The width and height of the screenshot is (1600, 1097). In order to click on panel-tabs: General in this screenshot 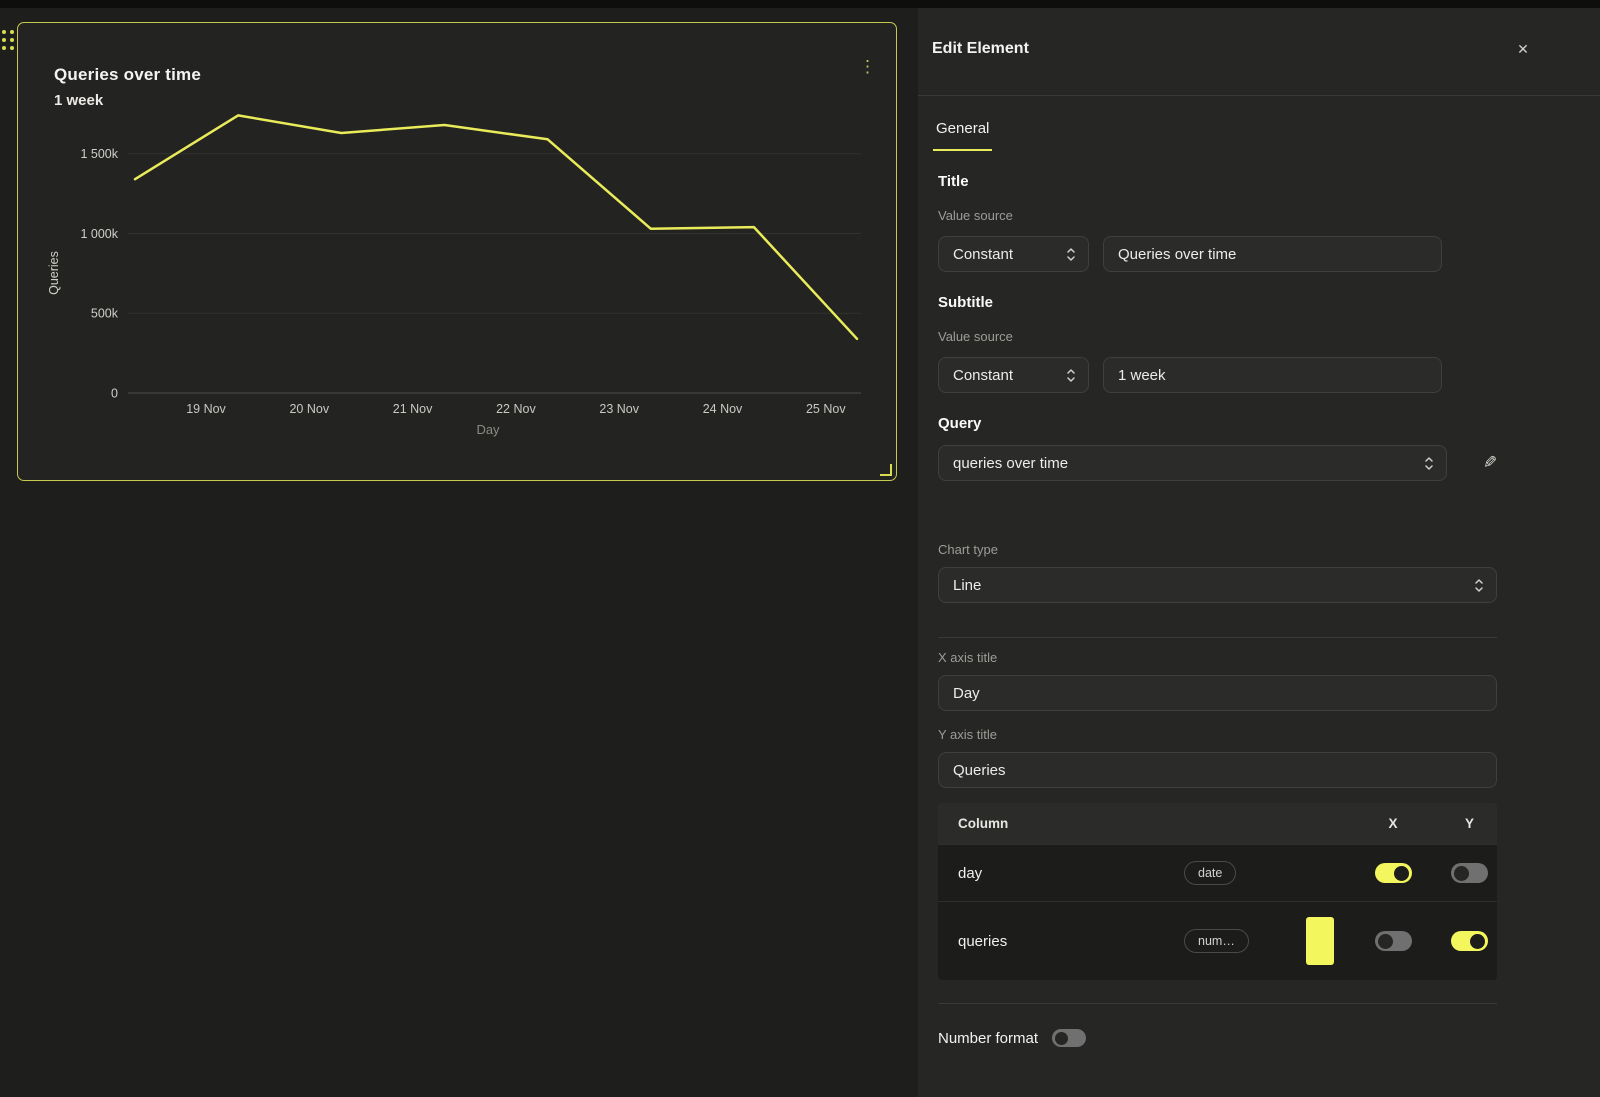, I will do `click(1266, 131)`.